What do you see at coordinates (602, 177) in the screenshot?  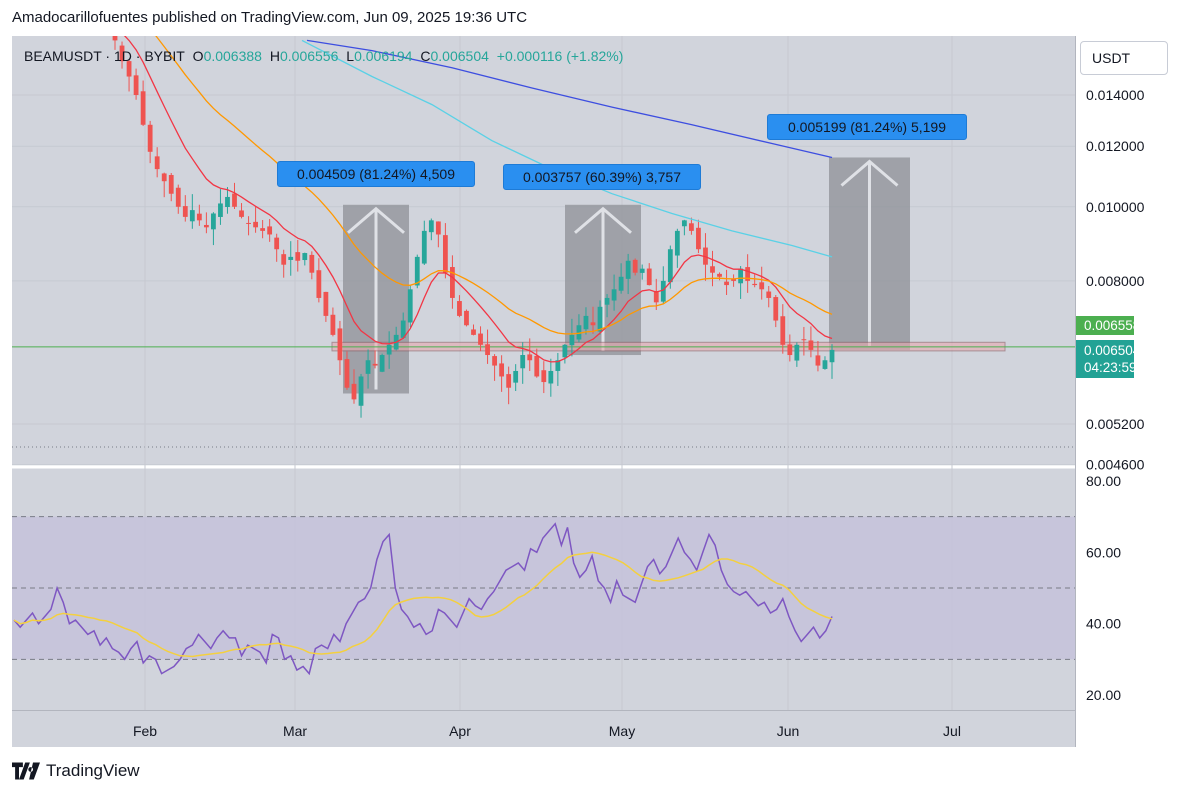 I see `measure-label-2: 0.003757 (60.39%) 3,757` at bounding box center [602, 177].